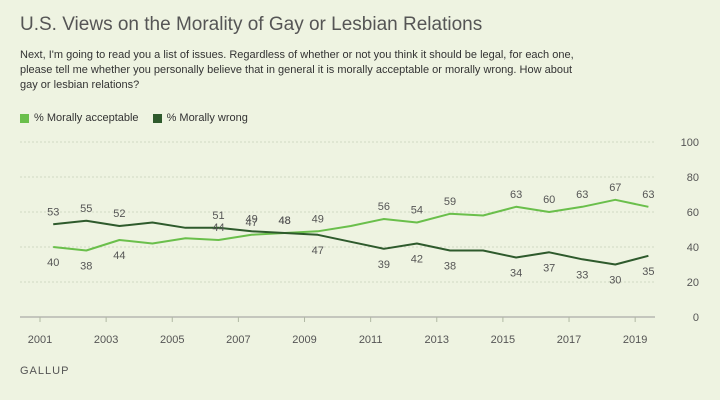 This screenshot has width=720, height=400. Describe the element at coordinates (516, 274) in the screenshot. I see `data-label-wrong-14: 34` at that location.